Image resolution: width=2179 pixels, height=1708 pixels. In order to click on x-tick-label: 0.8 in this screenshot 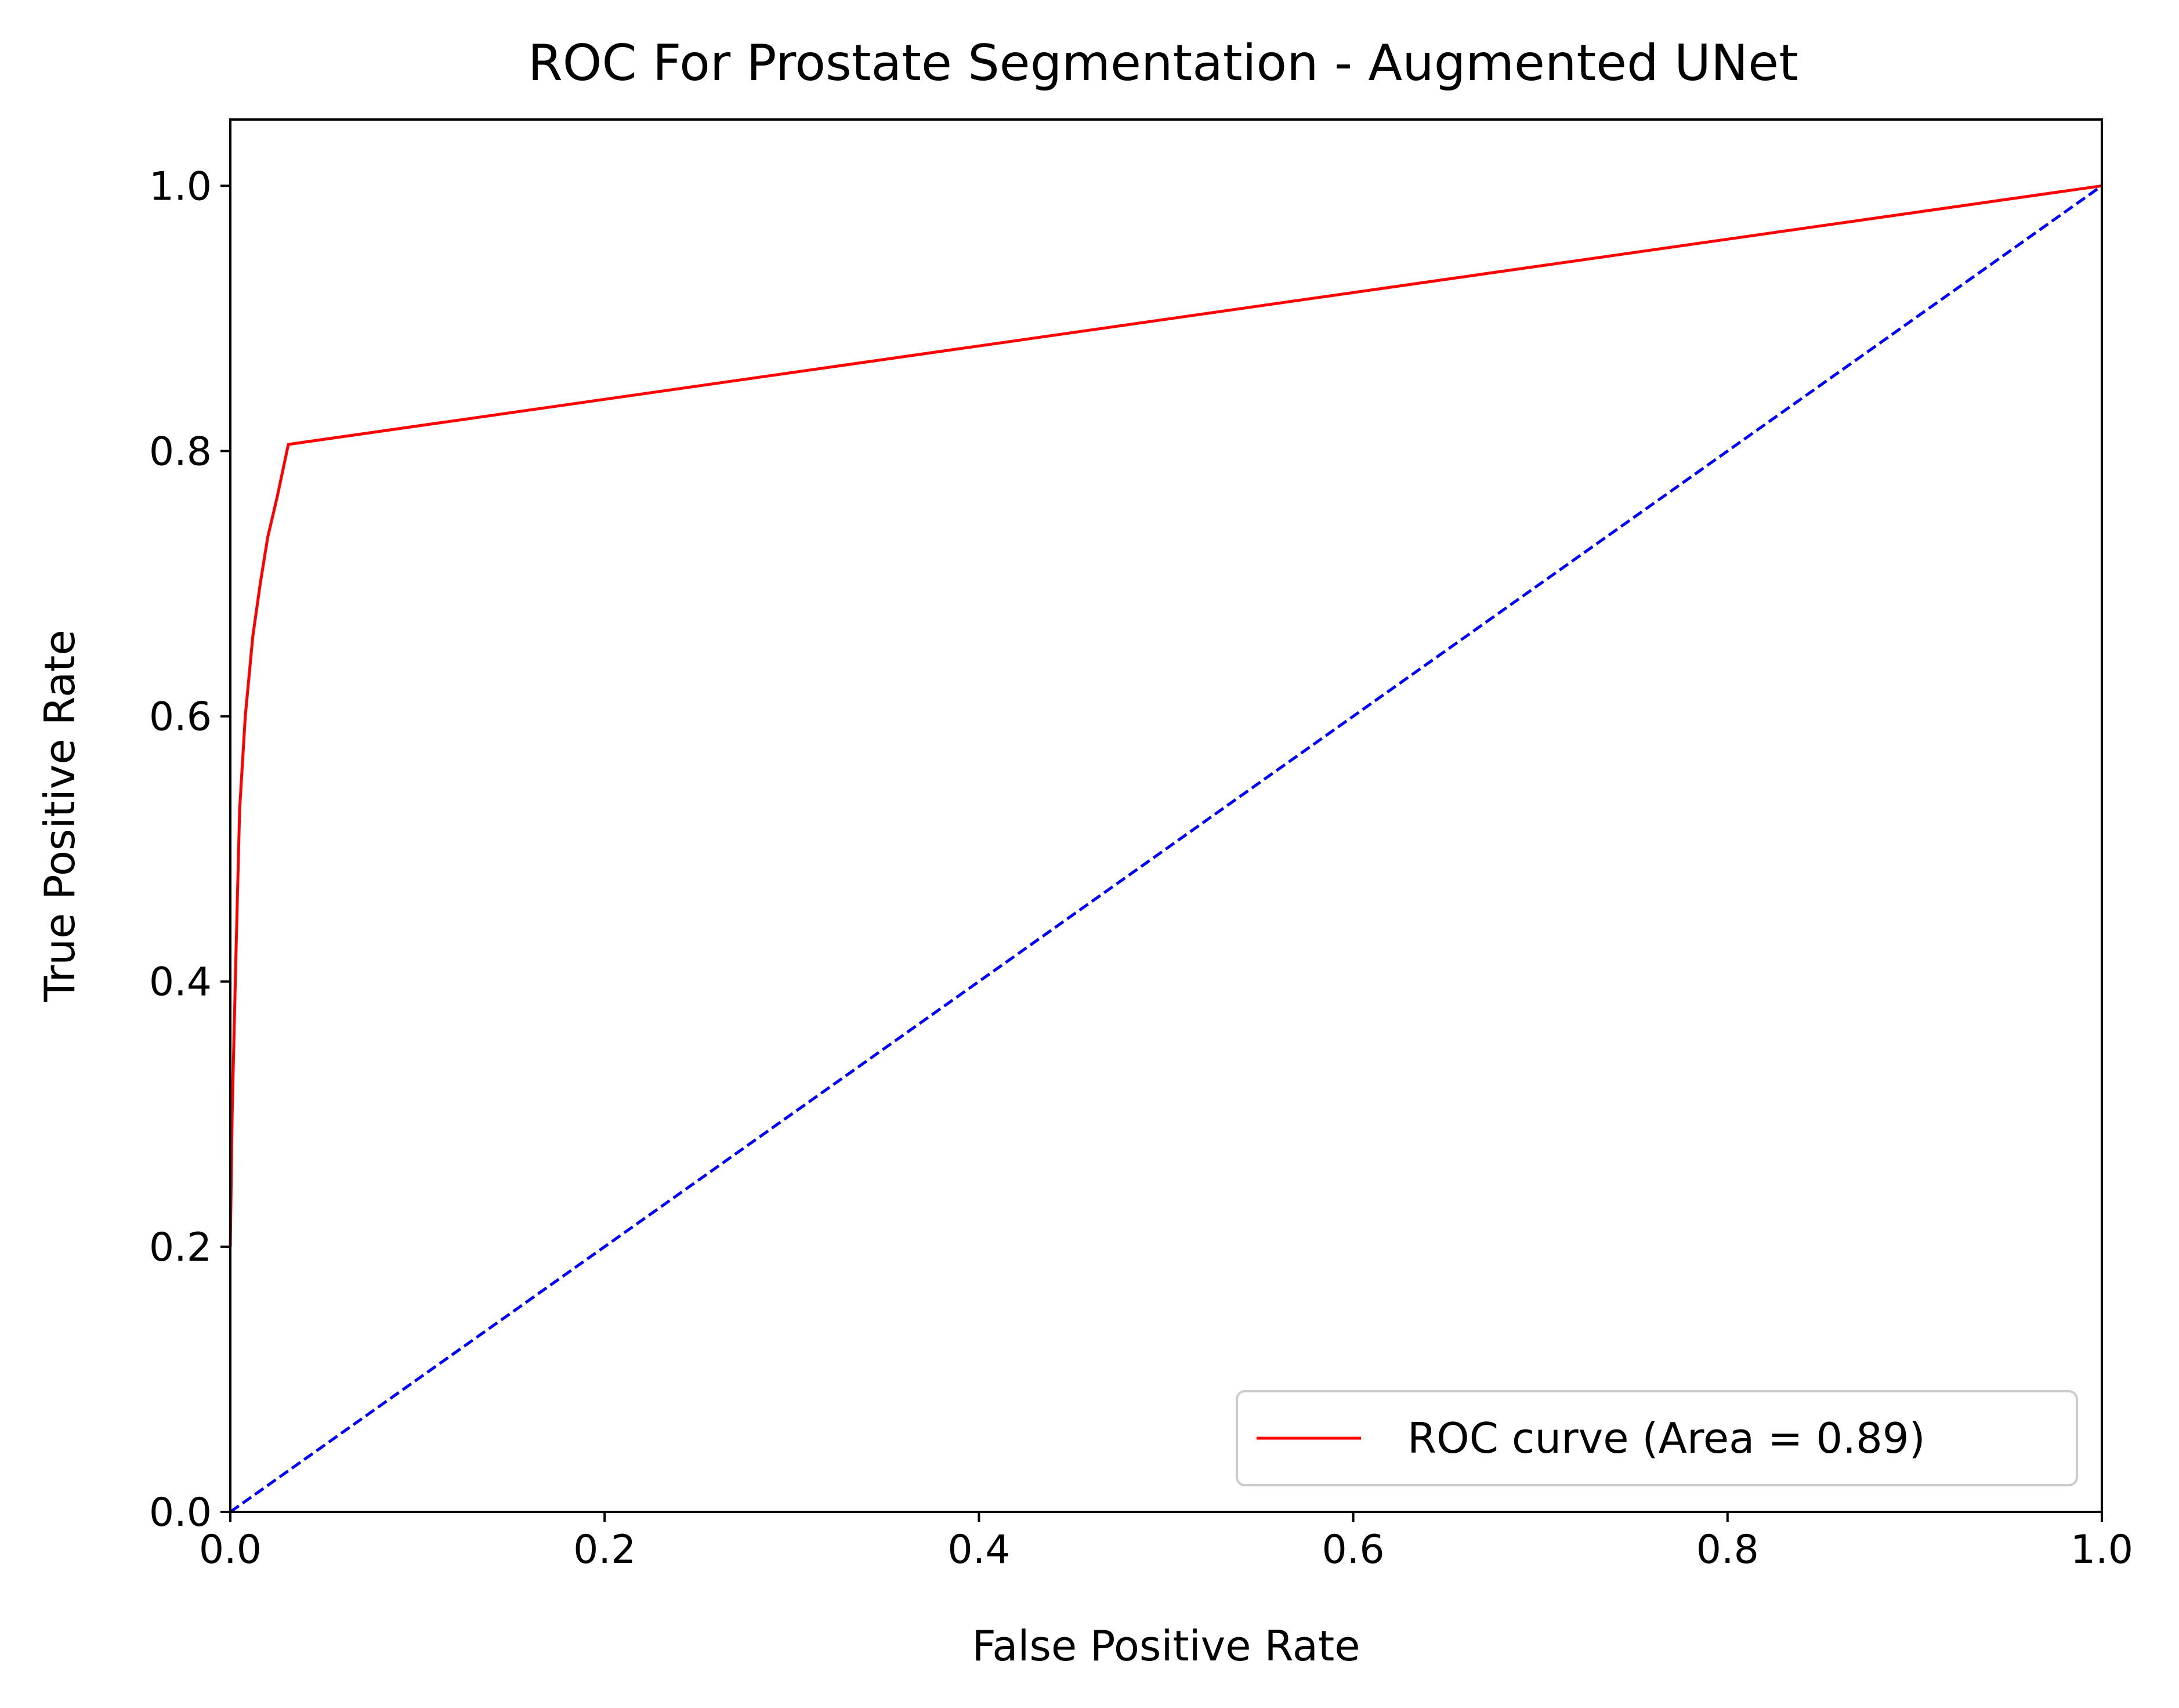, I will do `click(1727, 1550)`.